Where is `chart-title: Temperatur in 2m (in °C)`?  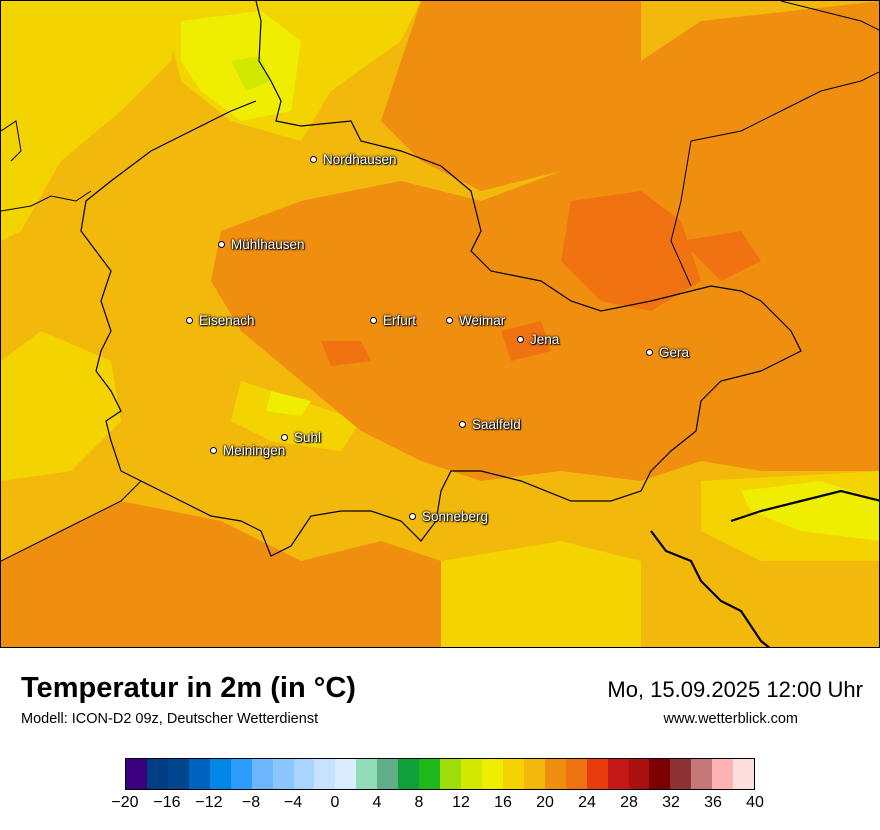
chart-title: Temperatur in 2m (in °C) is located at coordinates (188, 688).